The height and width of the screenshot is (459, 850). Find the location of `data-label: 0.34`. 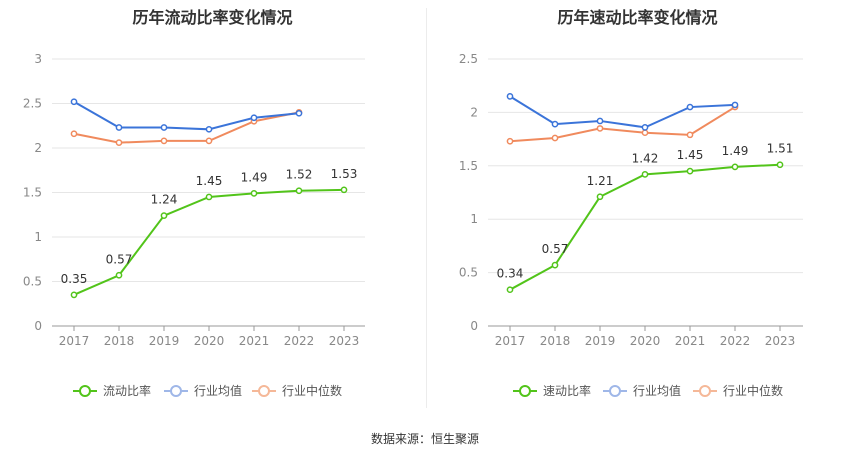

data-label: 0.34 is located at coordinates (510, 274).